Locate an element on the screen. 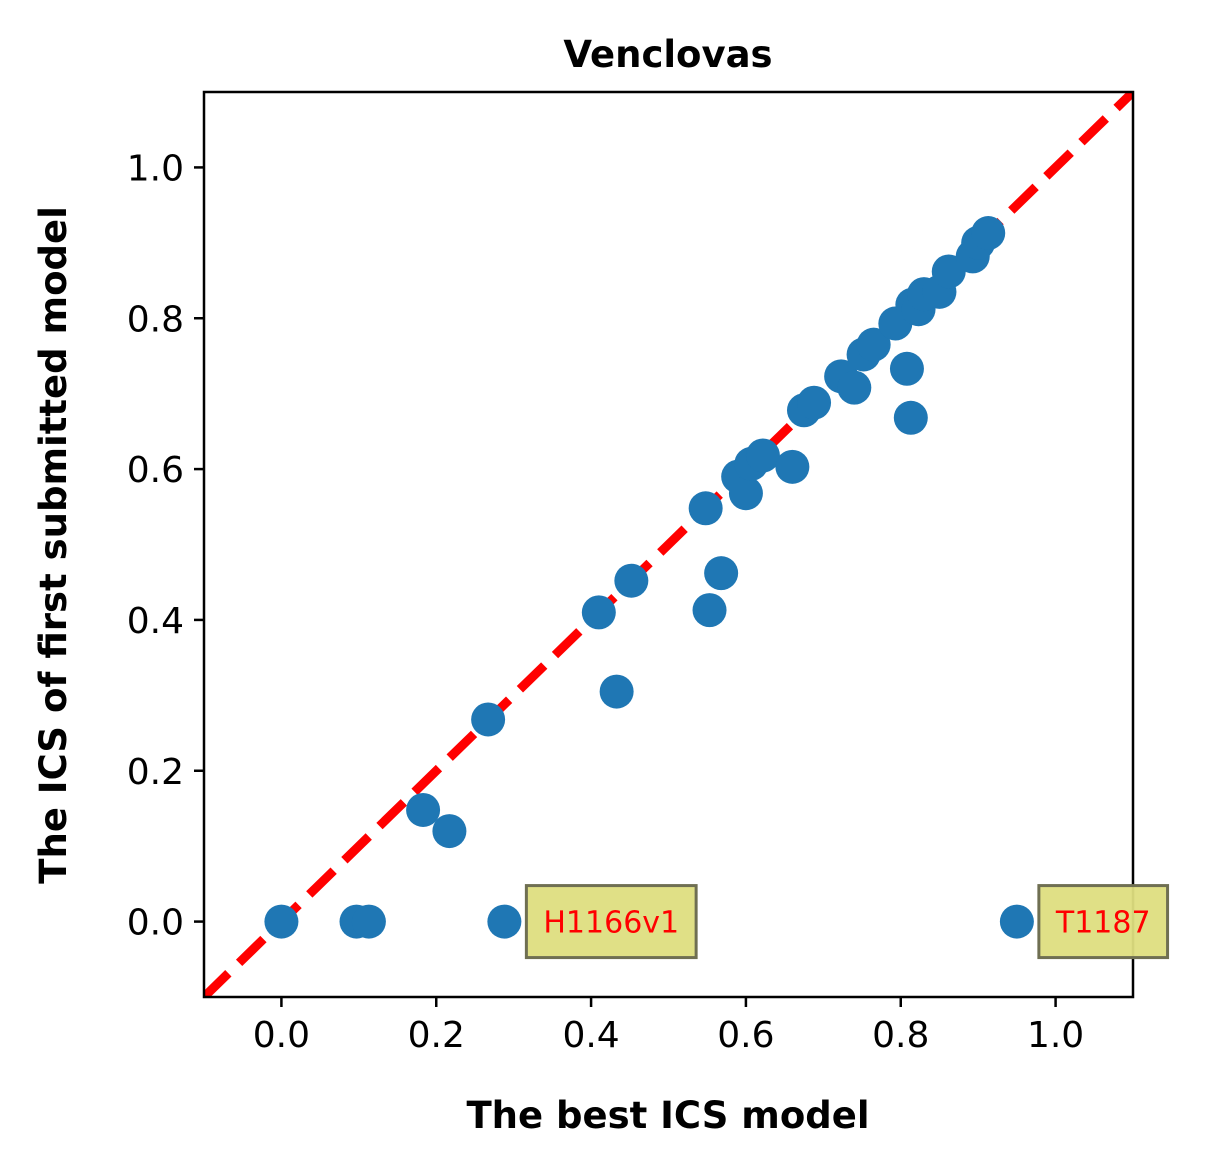 Image resolution: width=1218 pixels, height=1170 pixels. x-tick-label: 0.4 is located at coordinates (590, 1035).